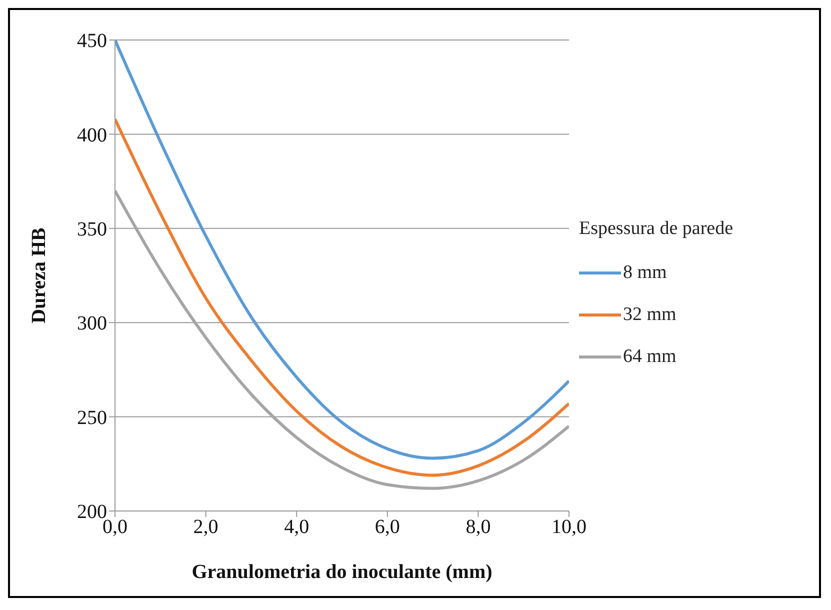  What do you see at coordinates (205, 527) in the screenshot?
I see `x-tick-label: 2,0` at bounding box center [205, 527].